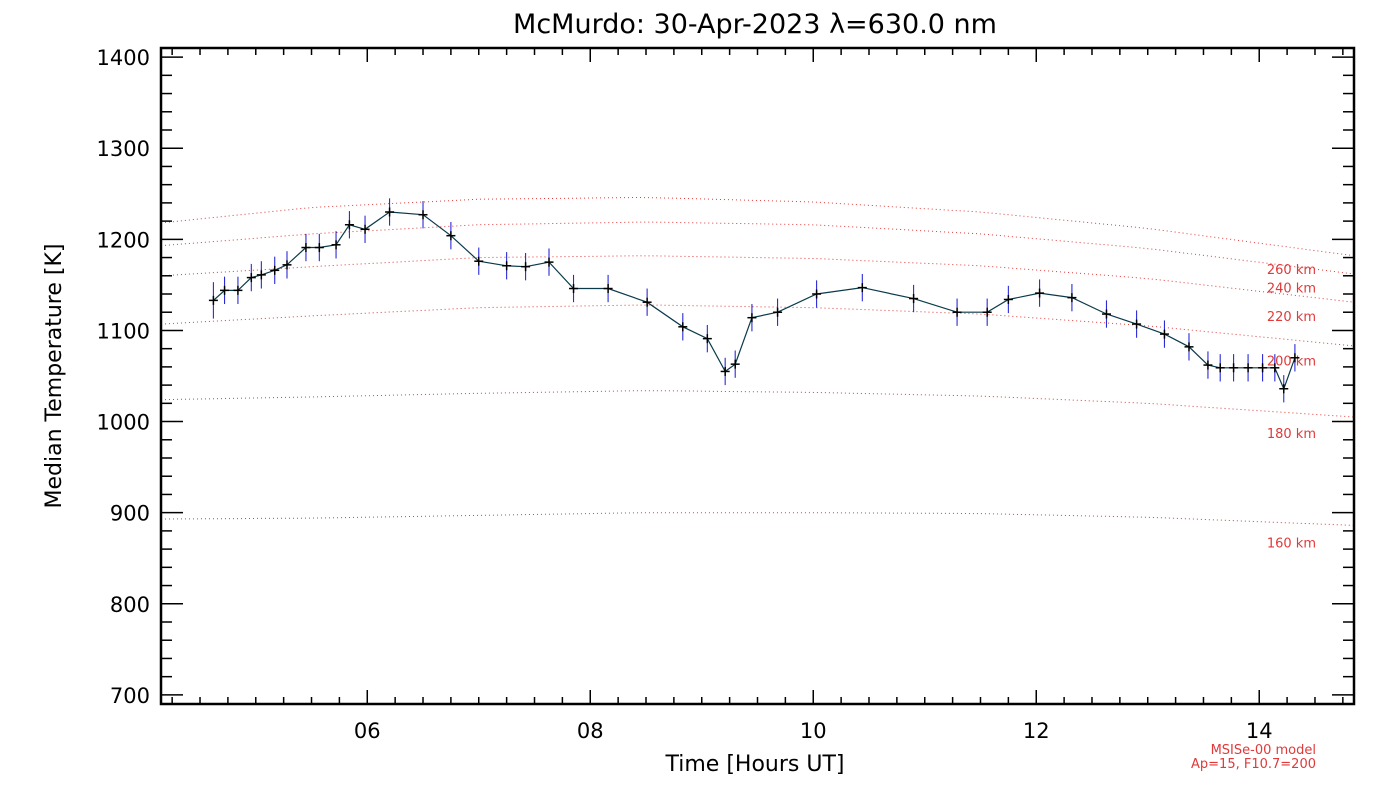 This screenshot has height=800, width=1400. I want to click on model-label-160-km: 160 km, so click(1291, 544).